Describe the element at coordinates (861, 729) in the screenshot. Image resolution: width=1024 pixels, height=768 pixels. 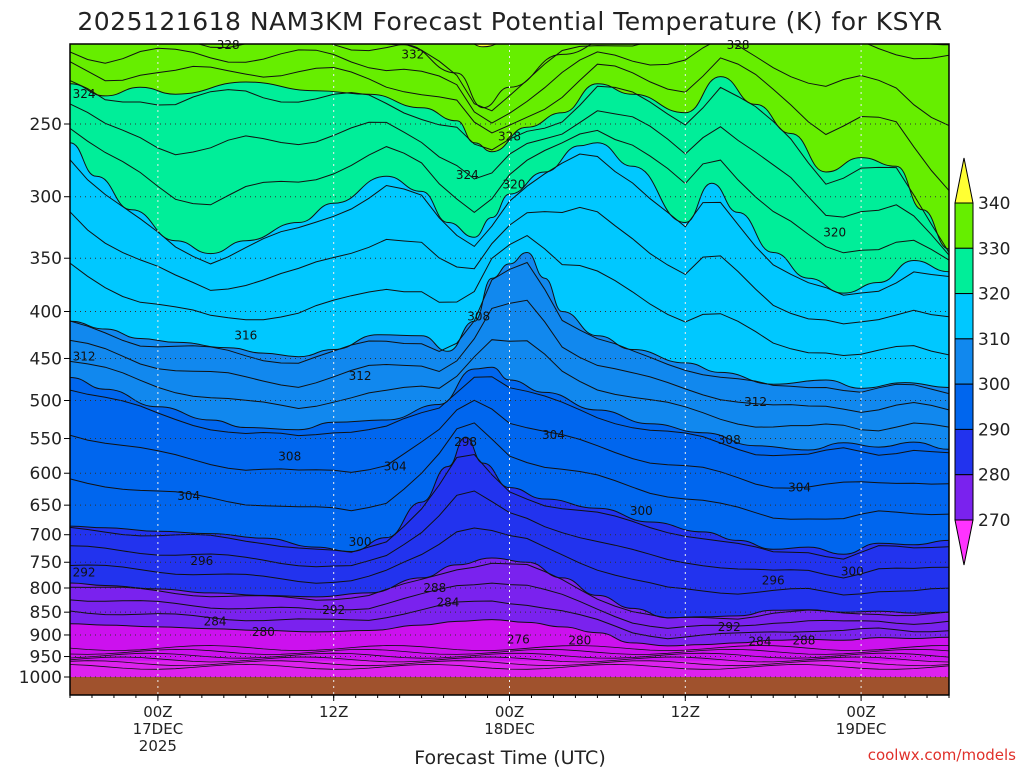
I see `x-tick-label: 19DEC` at that location.